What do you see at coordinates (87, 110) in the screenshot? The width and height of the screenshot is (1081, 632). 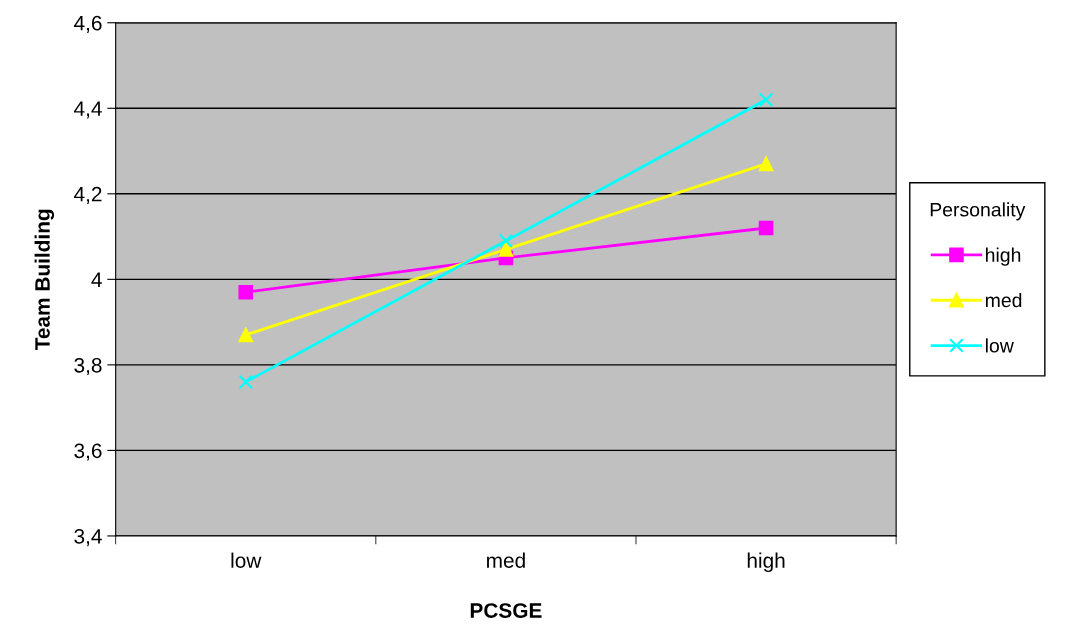 I see `y-tick-label: 4,4` at bounding box center [87, 110].